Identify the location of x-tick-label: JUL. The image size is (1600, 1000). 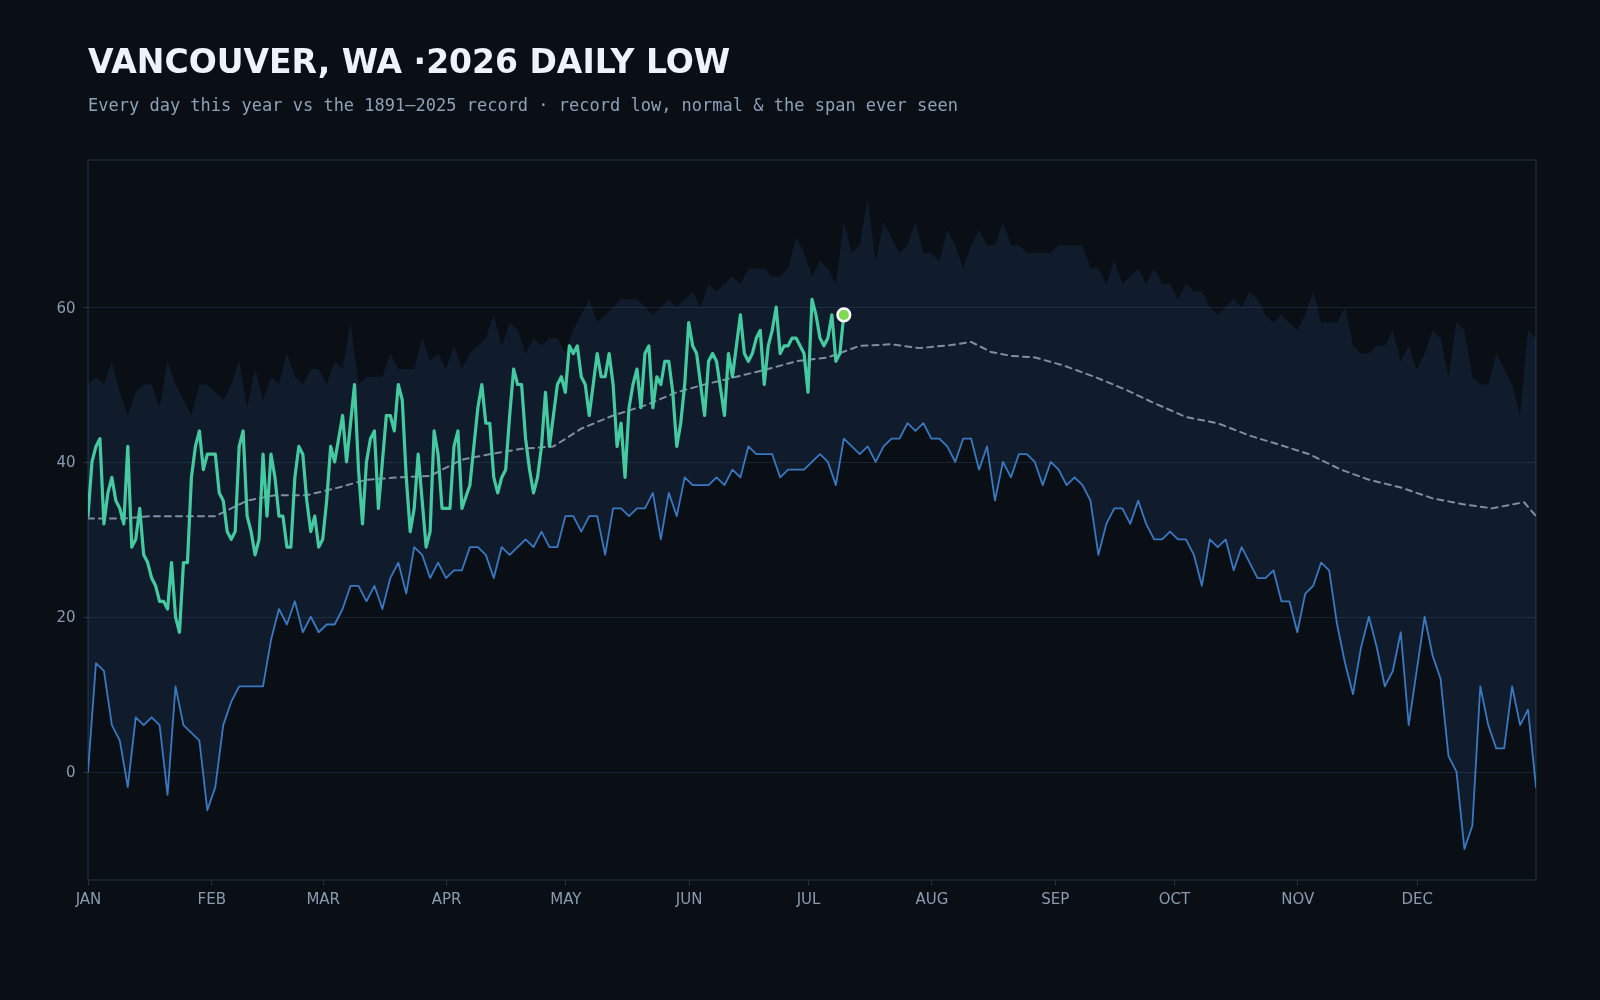
(808, 898).